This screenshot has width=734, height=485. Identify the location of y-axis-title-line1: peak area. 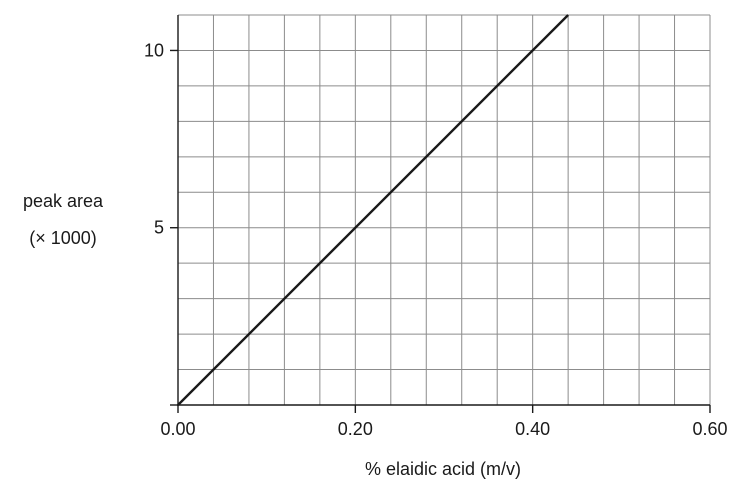
(63, 201).